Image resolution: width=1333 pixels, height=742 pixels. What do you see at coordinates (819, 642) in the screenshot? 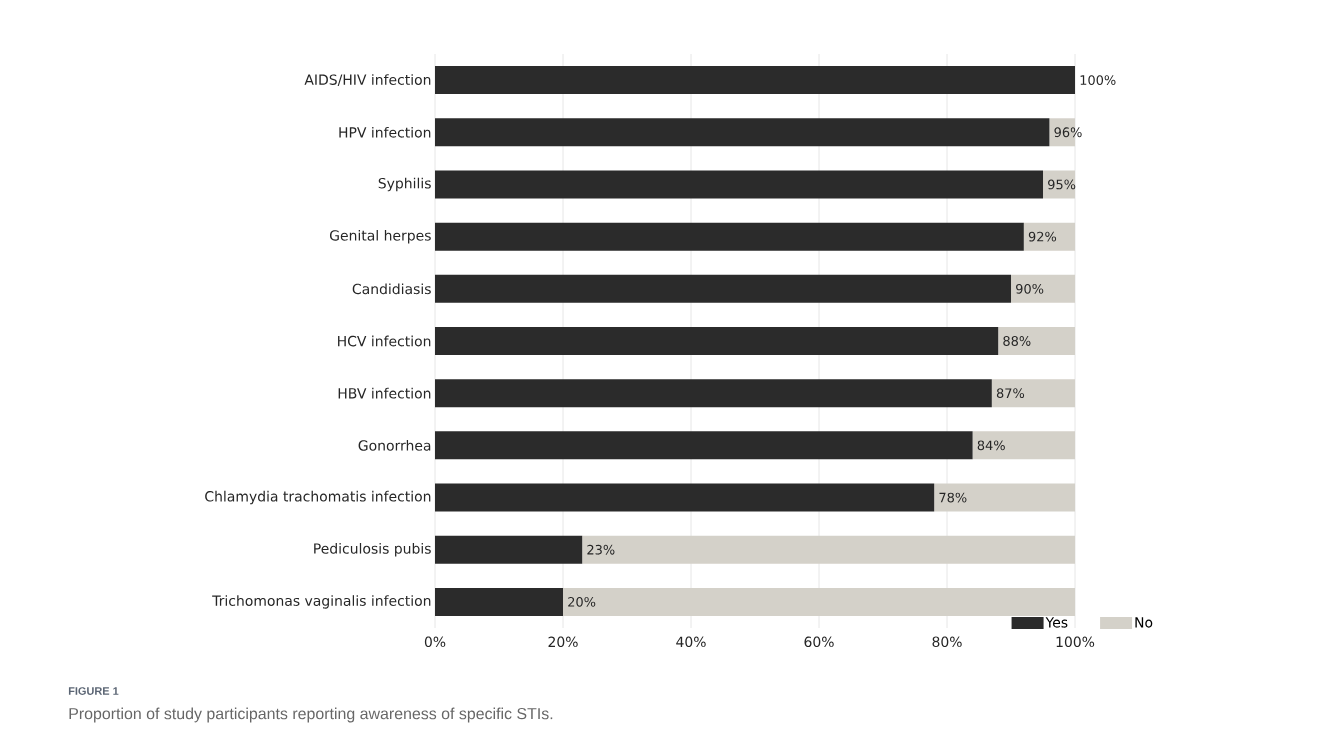
I see `x-tick-label: 60%` at bounding box center [819, 642].